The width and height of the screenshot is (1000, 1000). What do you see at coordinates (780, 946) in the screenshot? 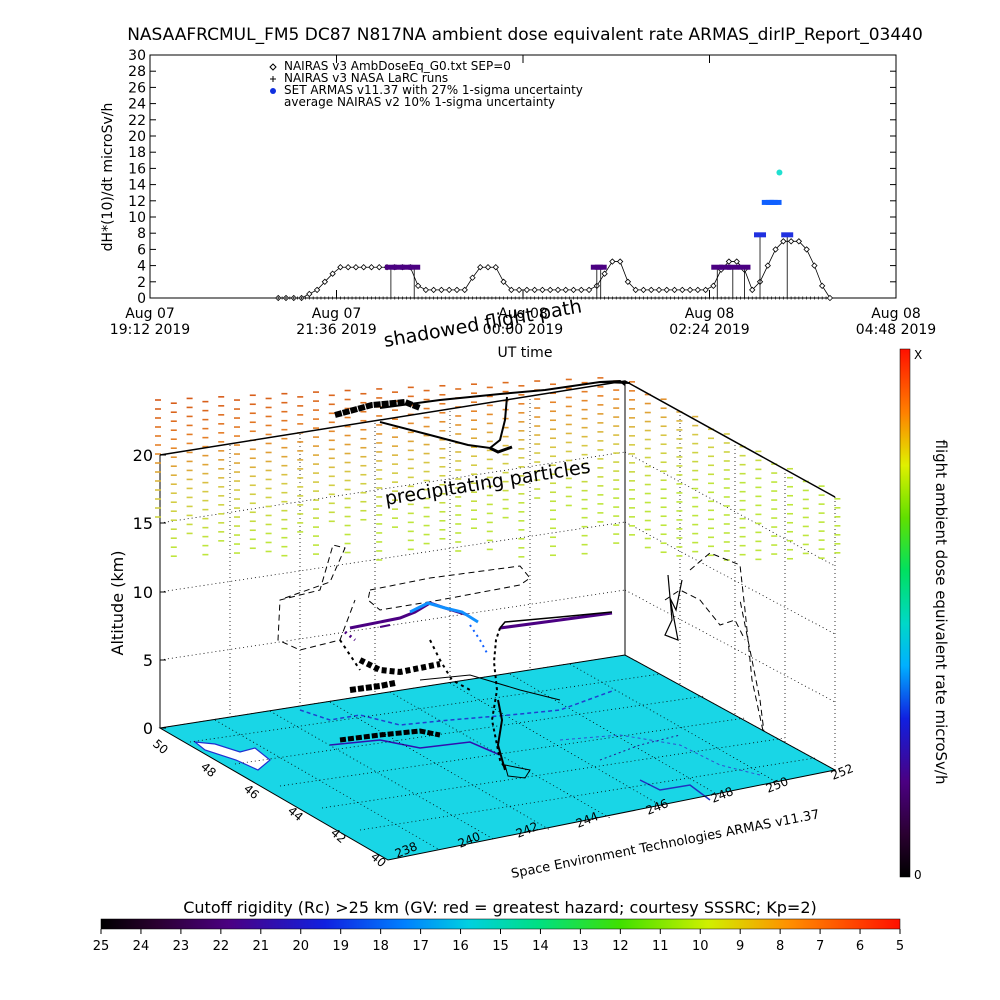
I see `rigidity-tick-label: 8` at bounding box center [780, 946].